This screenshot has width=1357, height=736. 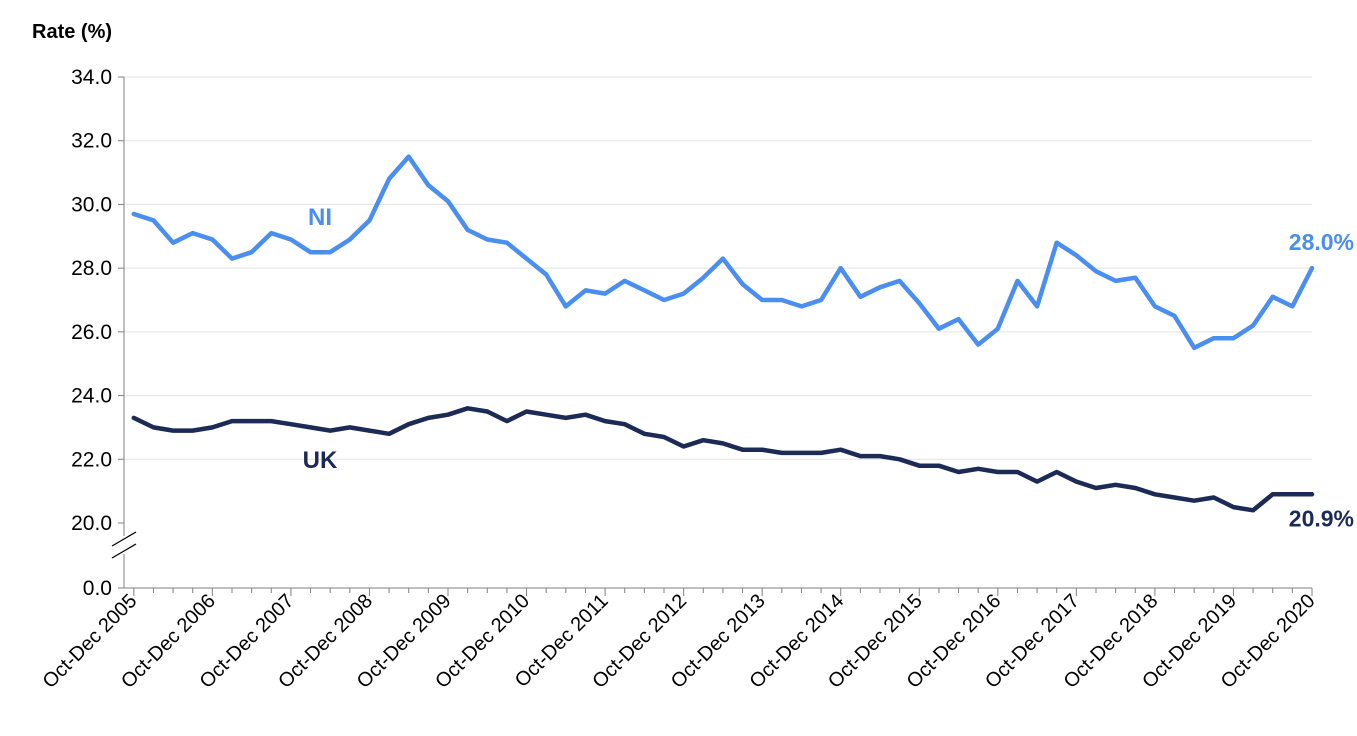 I want to click on y-tick-label: 26.0, so click(x=91, y=332).